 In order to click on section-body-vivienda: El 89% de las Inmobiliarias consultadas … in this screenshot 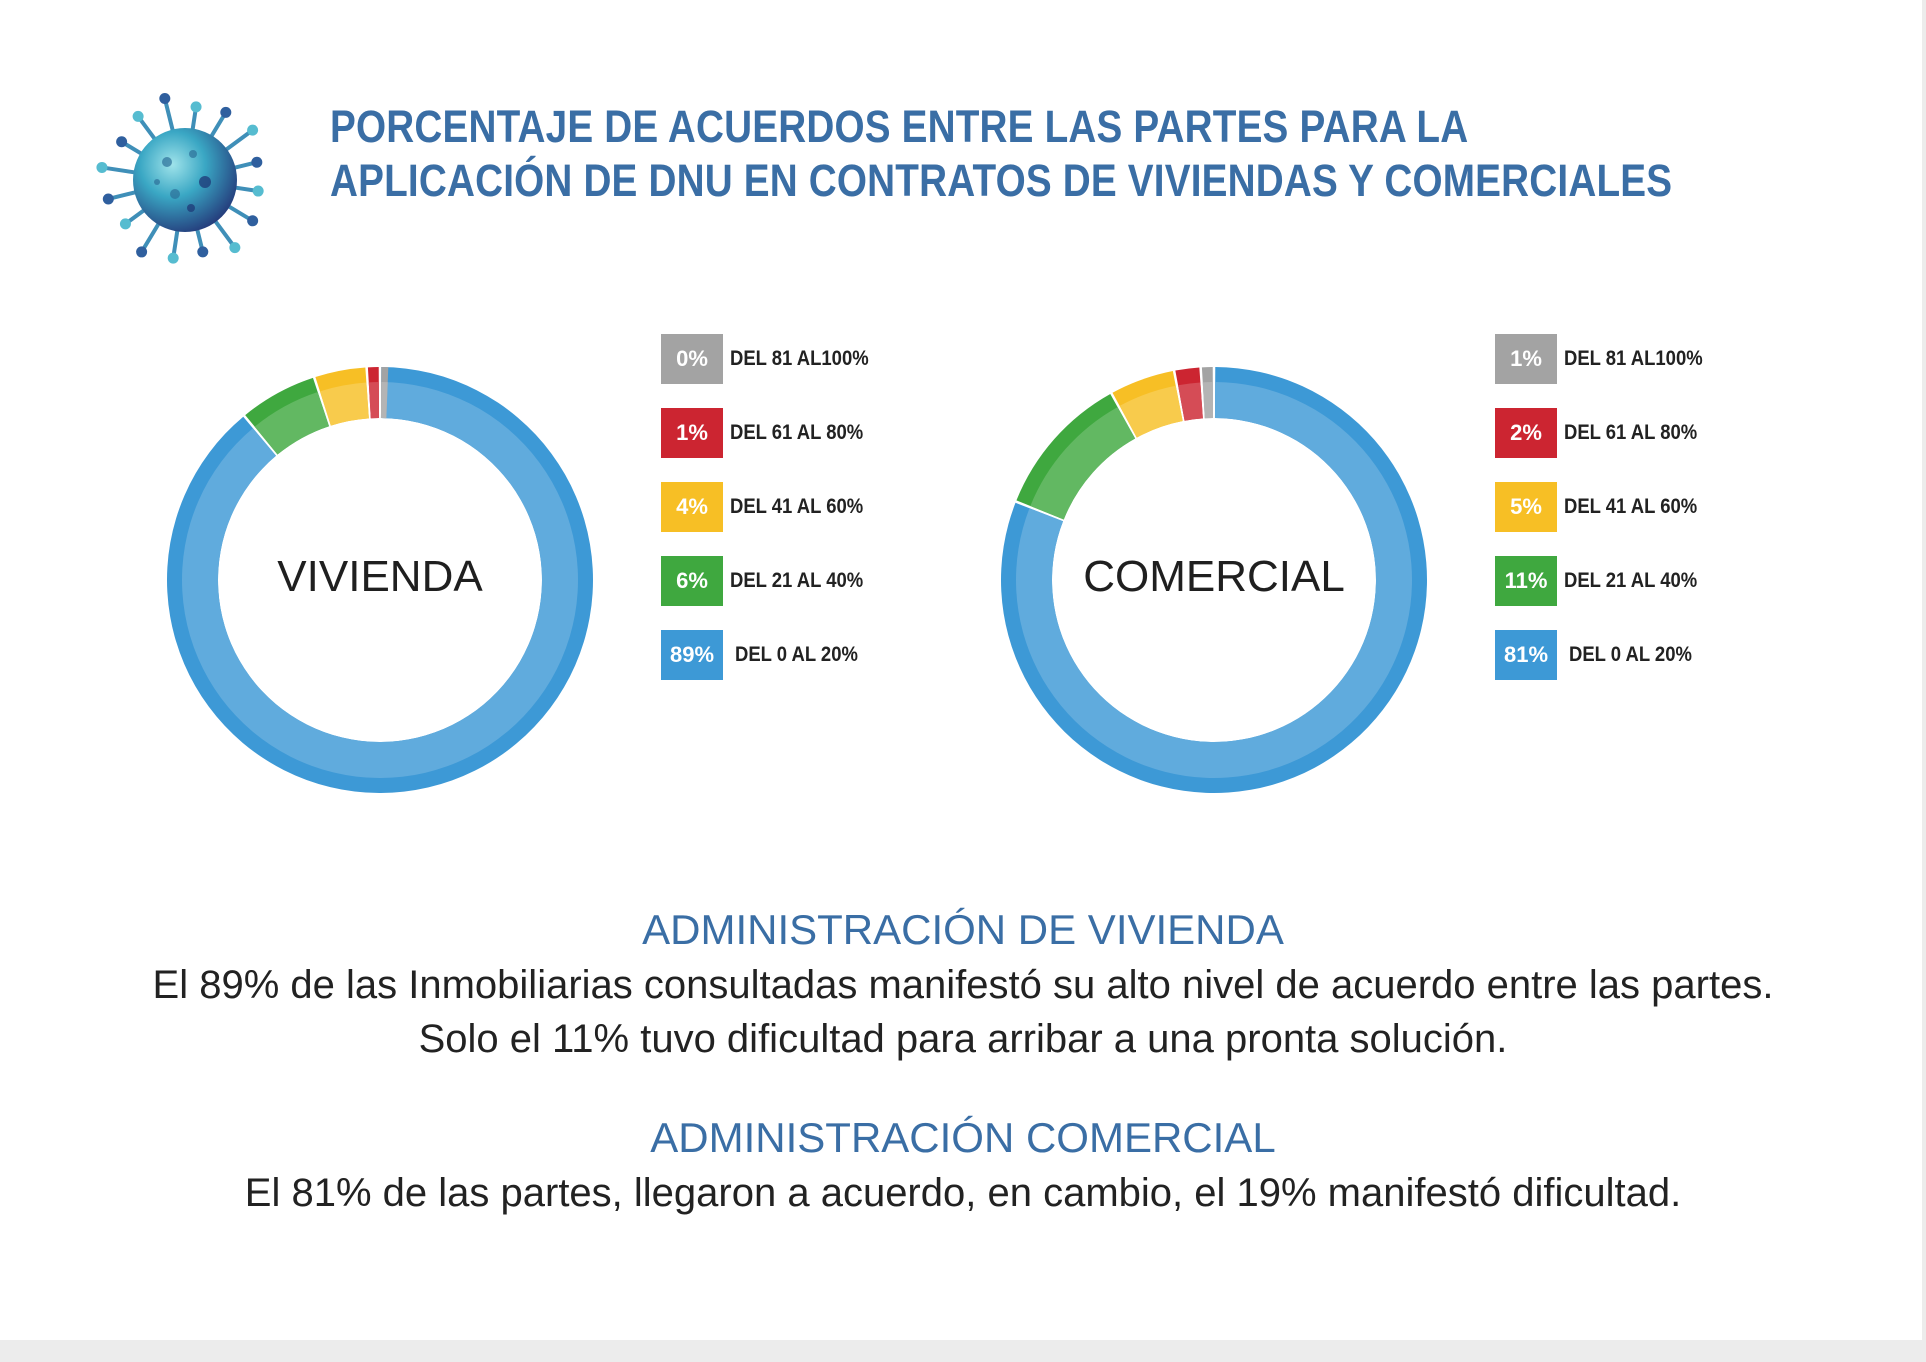, I will do `click(963, 1012)`.